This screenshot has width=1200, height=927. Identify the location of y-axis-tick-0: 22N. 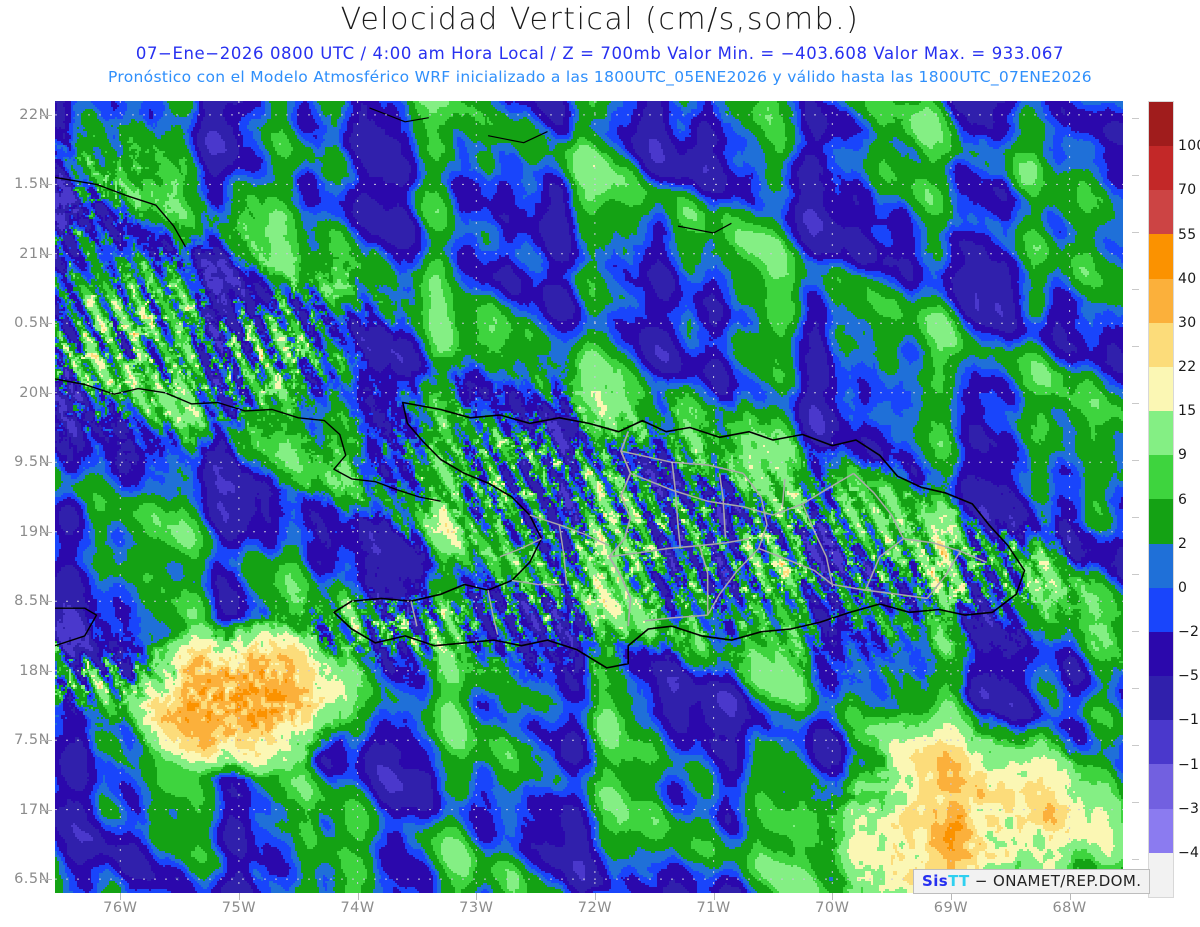
(34, 114).